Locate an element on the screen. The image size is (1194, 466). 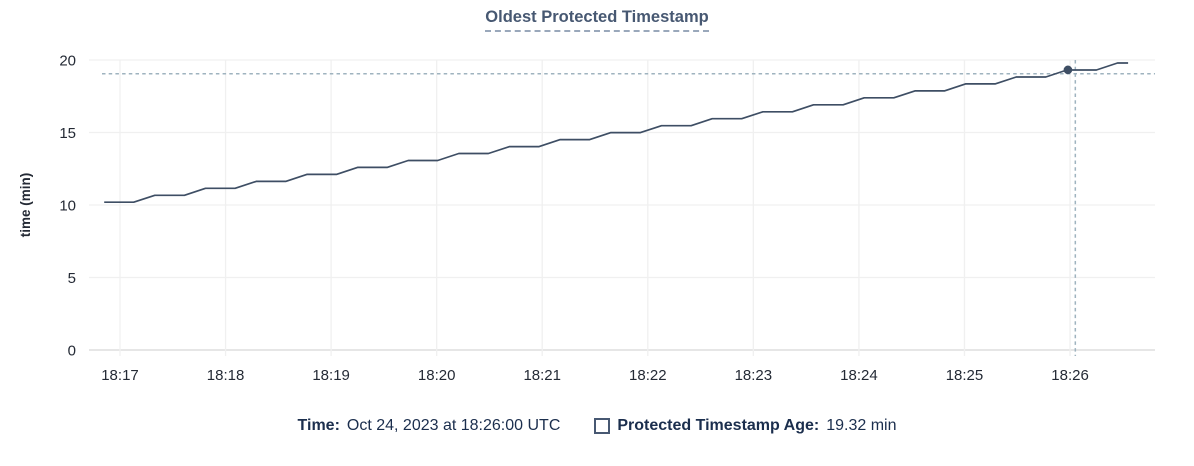
x-tick-label: 18:23 is located at coordinates (754, 375).